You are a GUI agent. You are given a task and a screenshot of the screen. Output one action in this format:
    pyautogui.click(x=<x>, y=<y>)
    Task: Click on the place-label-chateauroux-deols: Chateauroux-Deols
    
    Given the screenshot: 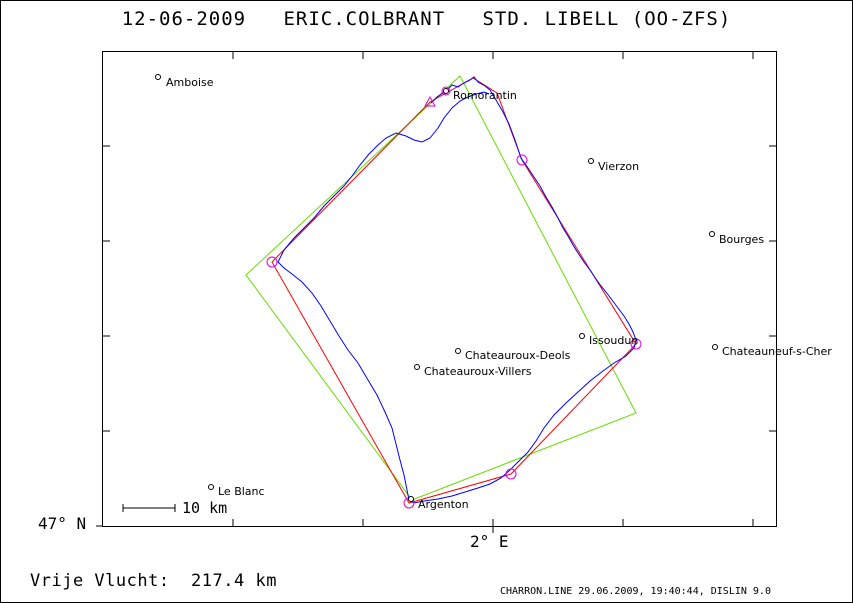 What is the action you would take?
    pyautogui.click(x=518, y=355)
    